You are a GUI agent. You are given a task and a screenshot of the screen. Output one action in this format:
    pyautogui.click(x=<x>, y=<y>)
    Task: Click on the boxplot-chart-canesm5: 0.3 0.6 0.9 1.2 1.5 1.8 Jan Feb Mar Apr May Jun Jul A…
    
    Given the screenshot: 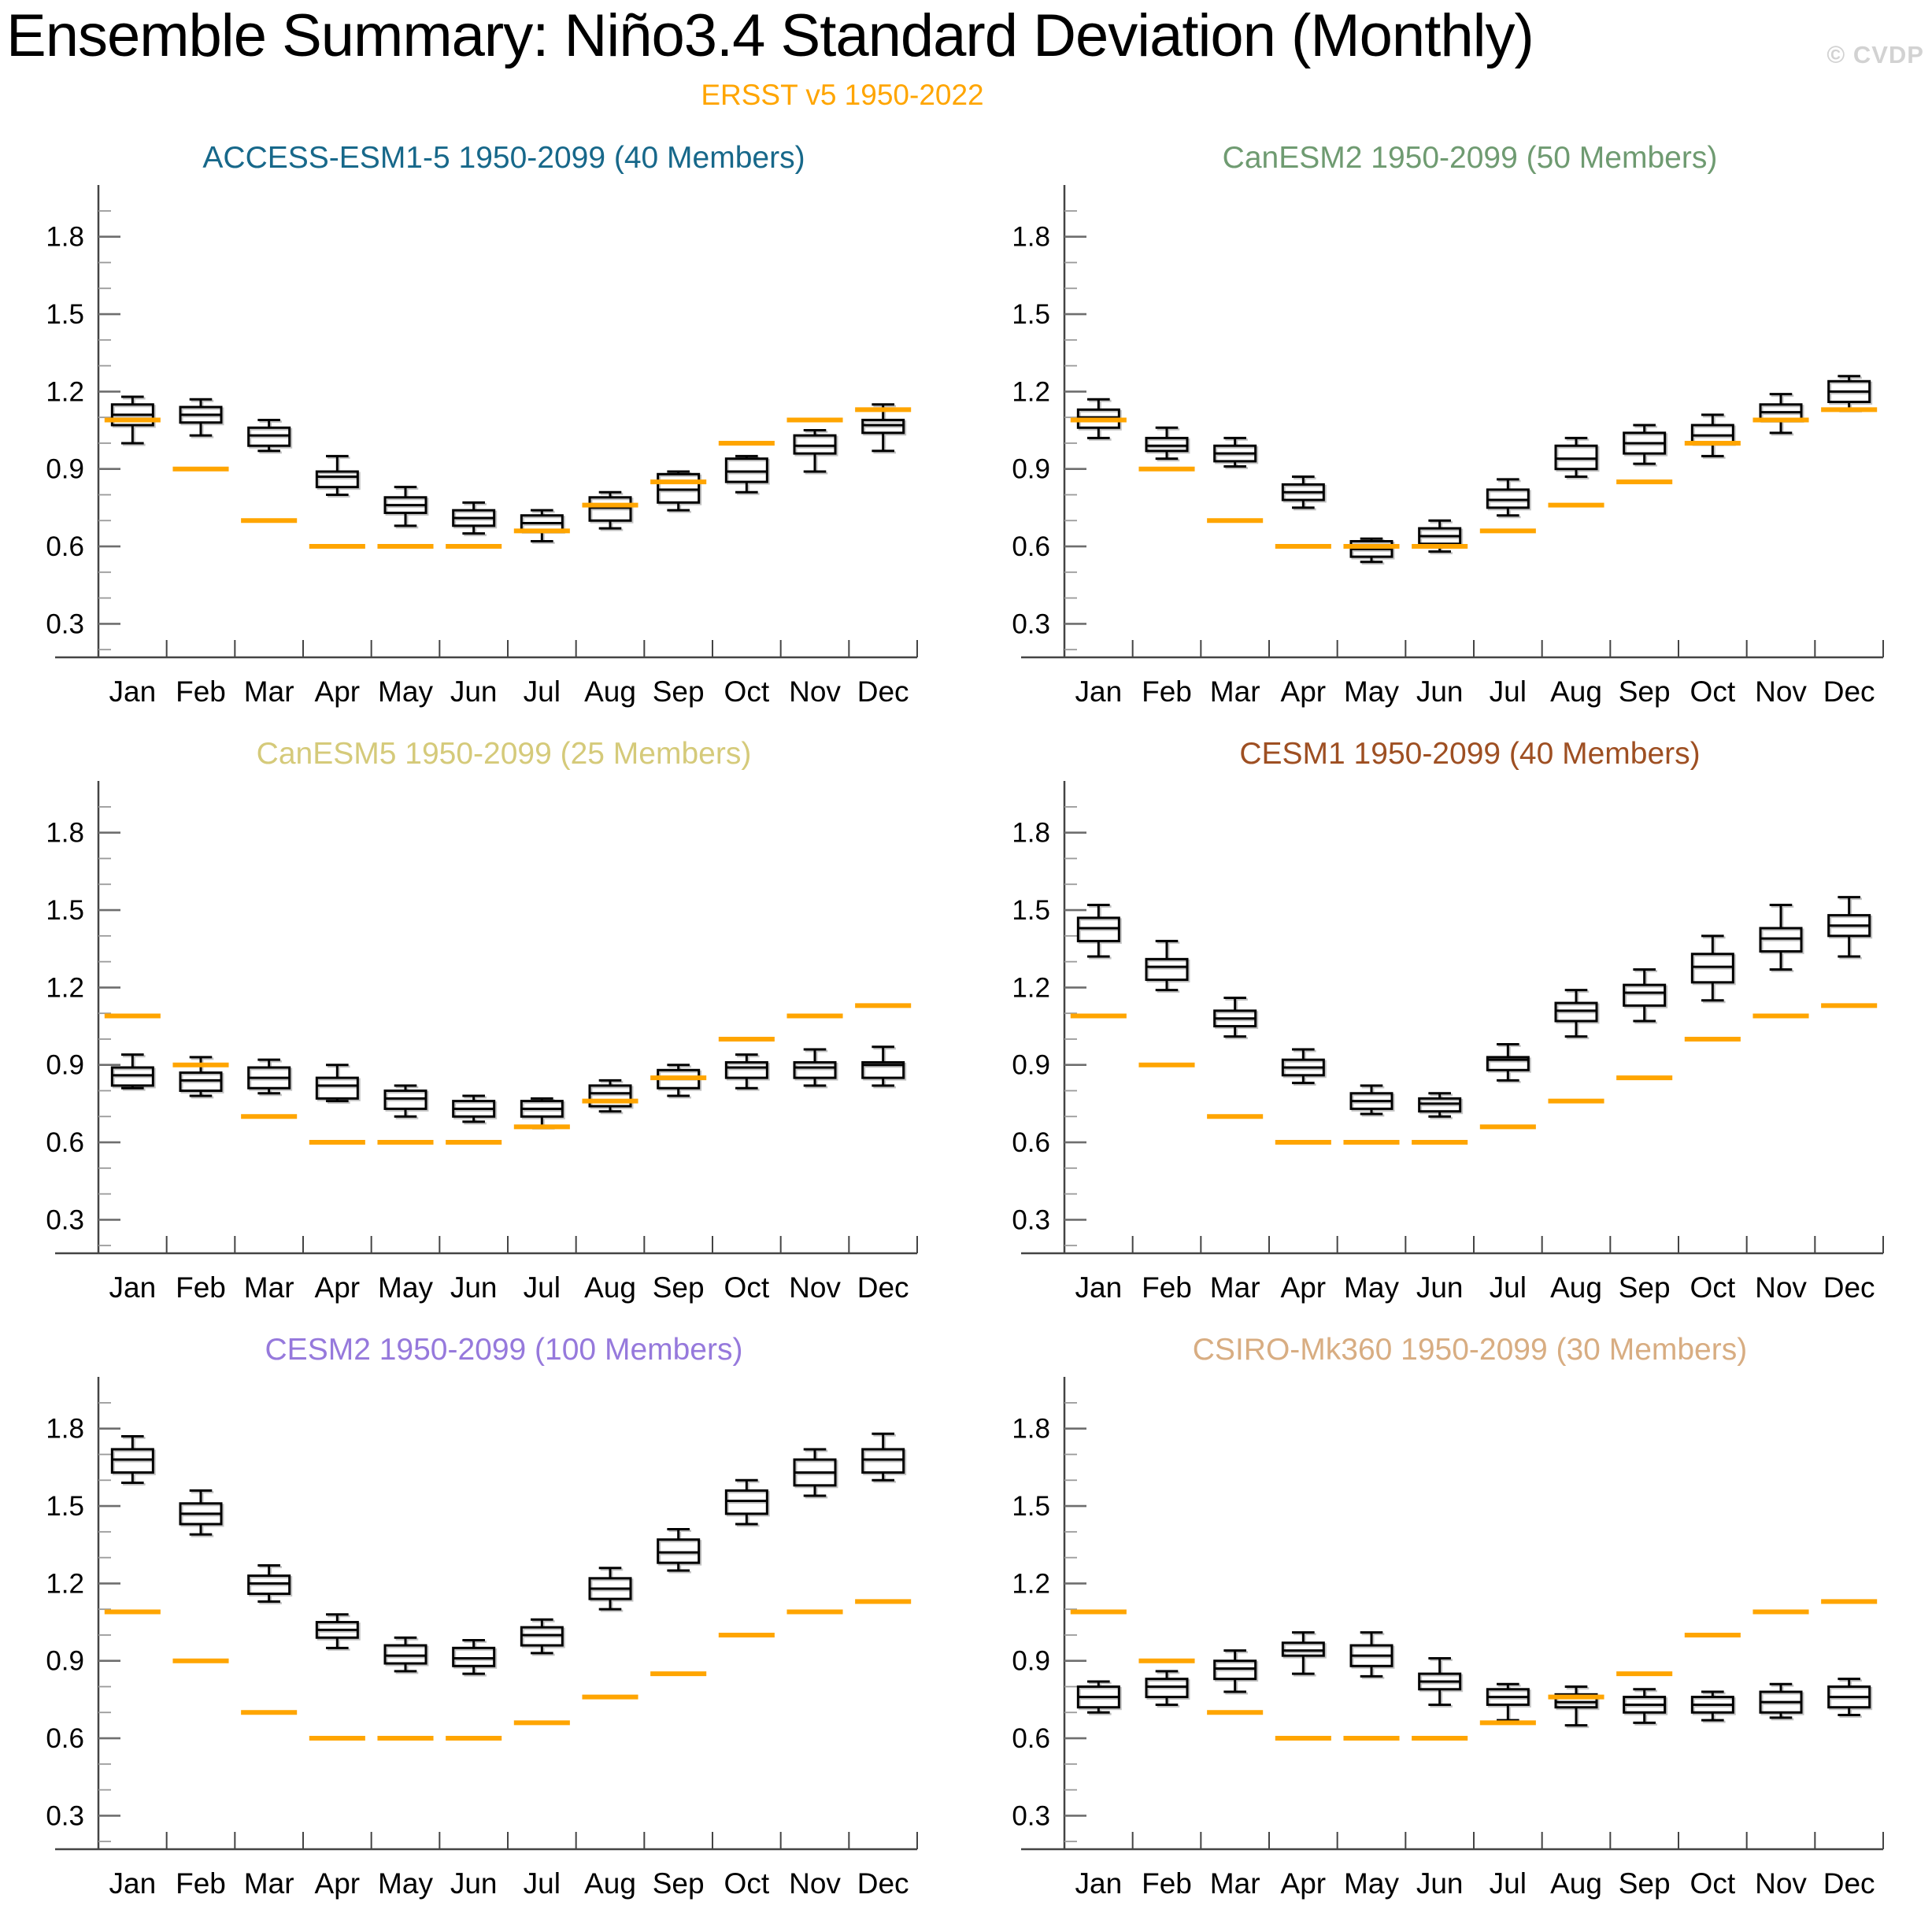 What is the action you would take?
    pyautogui.click(x=482, y=1042)
    